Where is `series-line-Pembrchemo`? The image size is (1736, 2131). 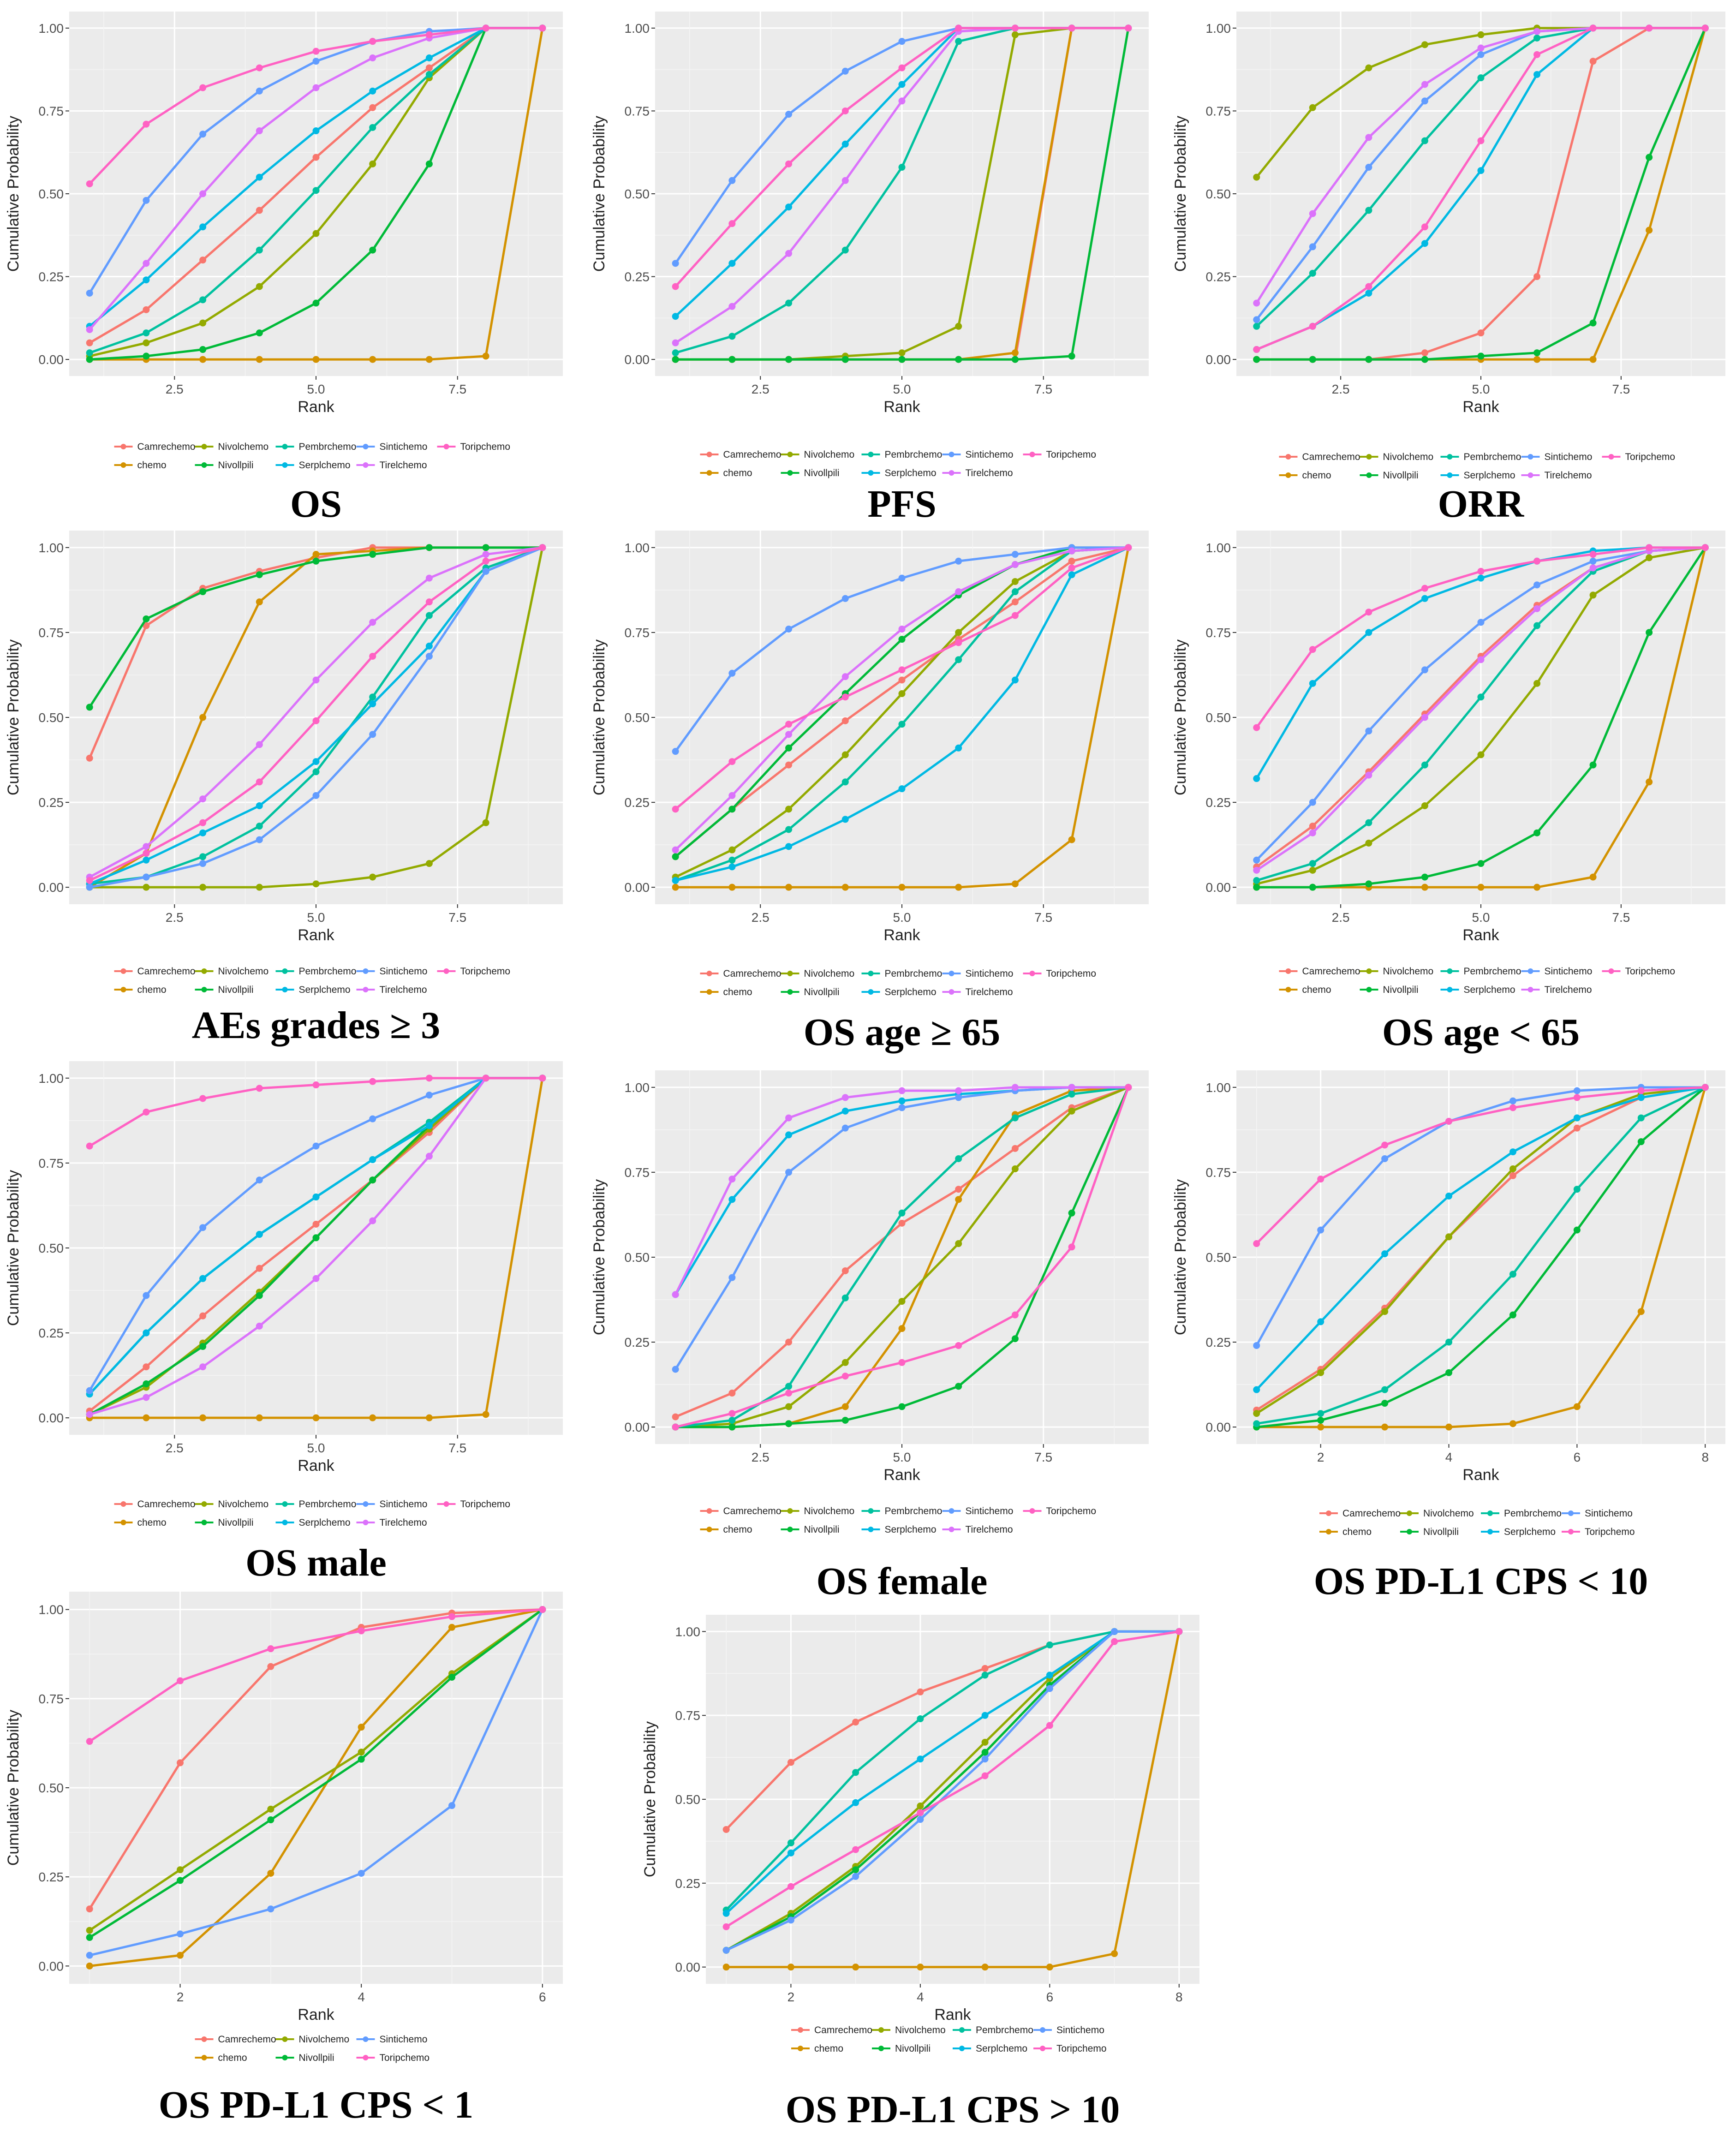
series-line-Pembrchemo is located at coordinates (1481, 1255).